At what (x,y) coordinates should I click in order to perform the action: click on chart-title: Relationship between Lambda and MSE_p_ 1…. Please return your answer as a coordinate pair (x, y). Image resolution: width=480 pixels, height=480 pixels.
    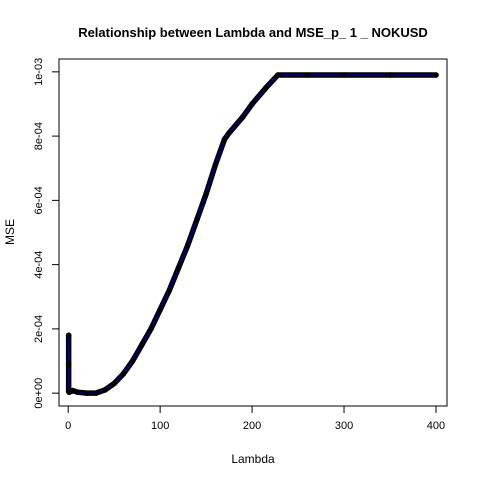
    Looking at the image, I should click on (253, 32).